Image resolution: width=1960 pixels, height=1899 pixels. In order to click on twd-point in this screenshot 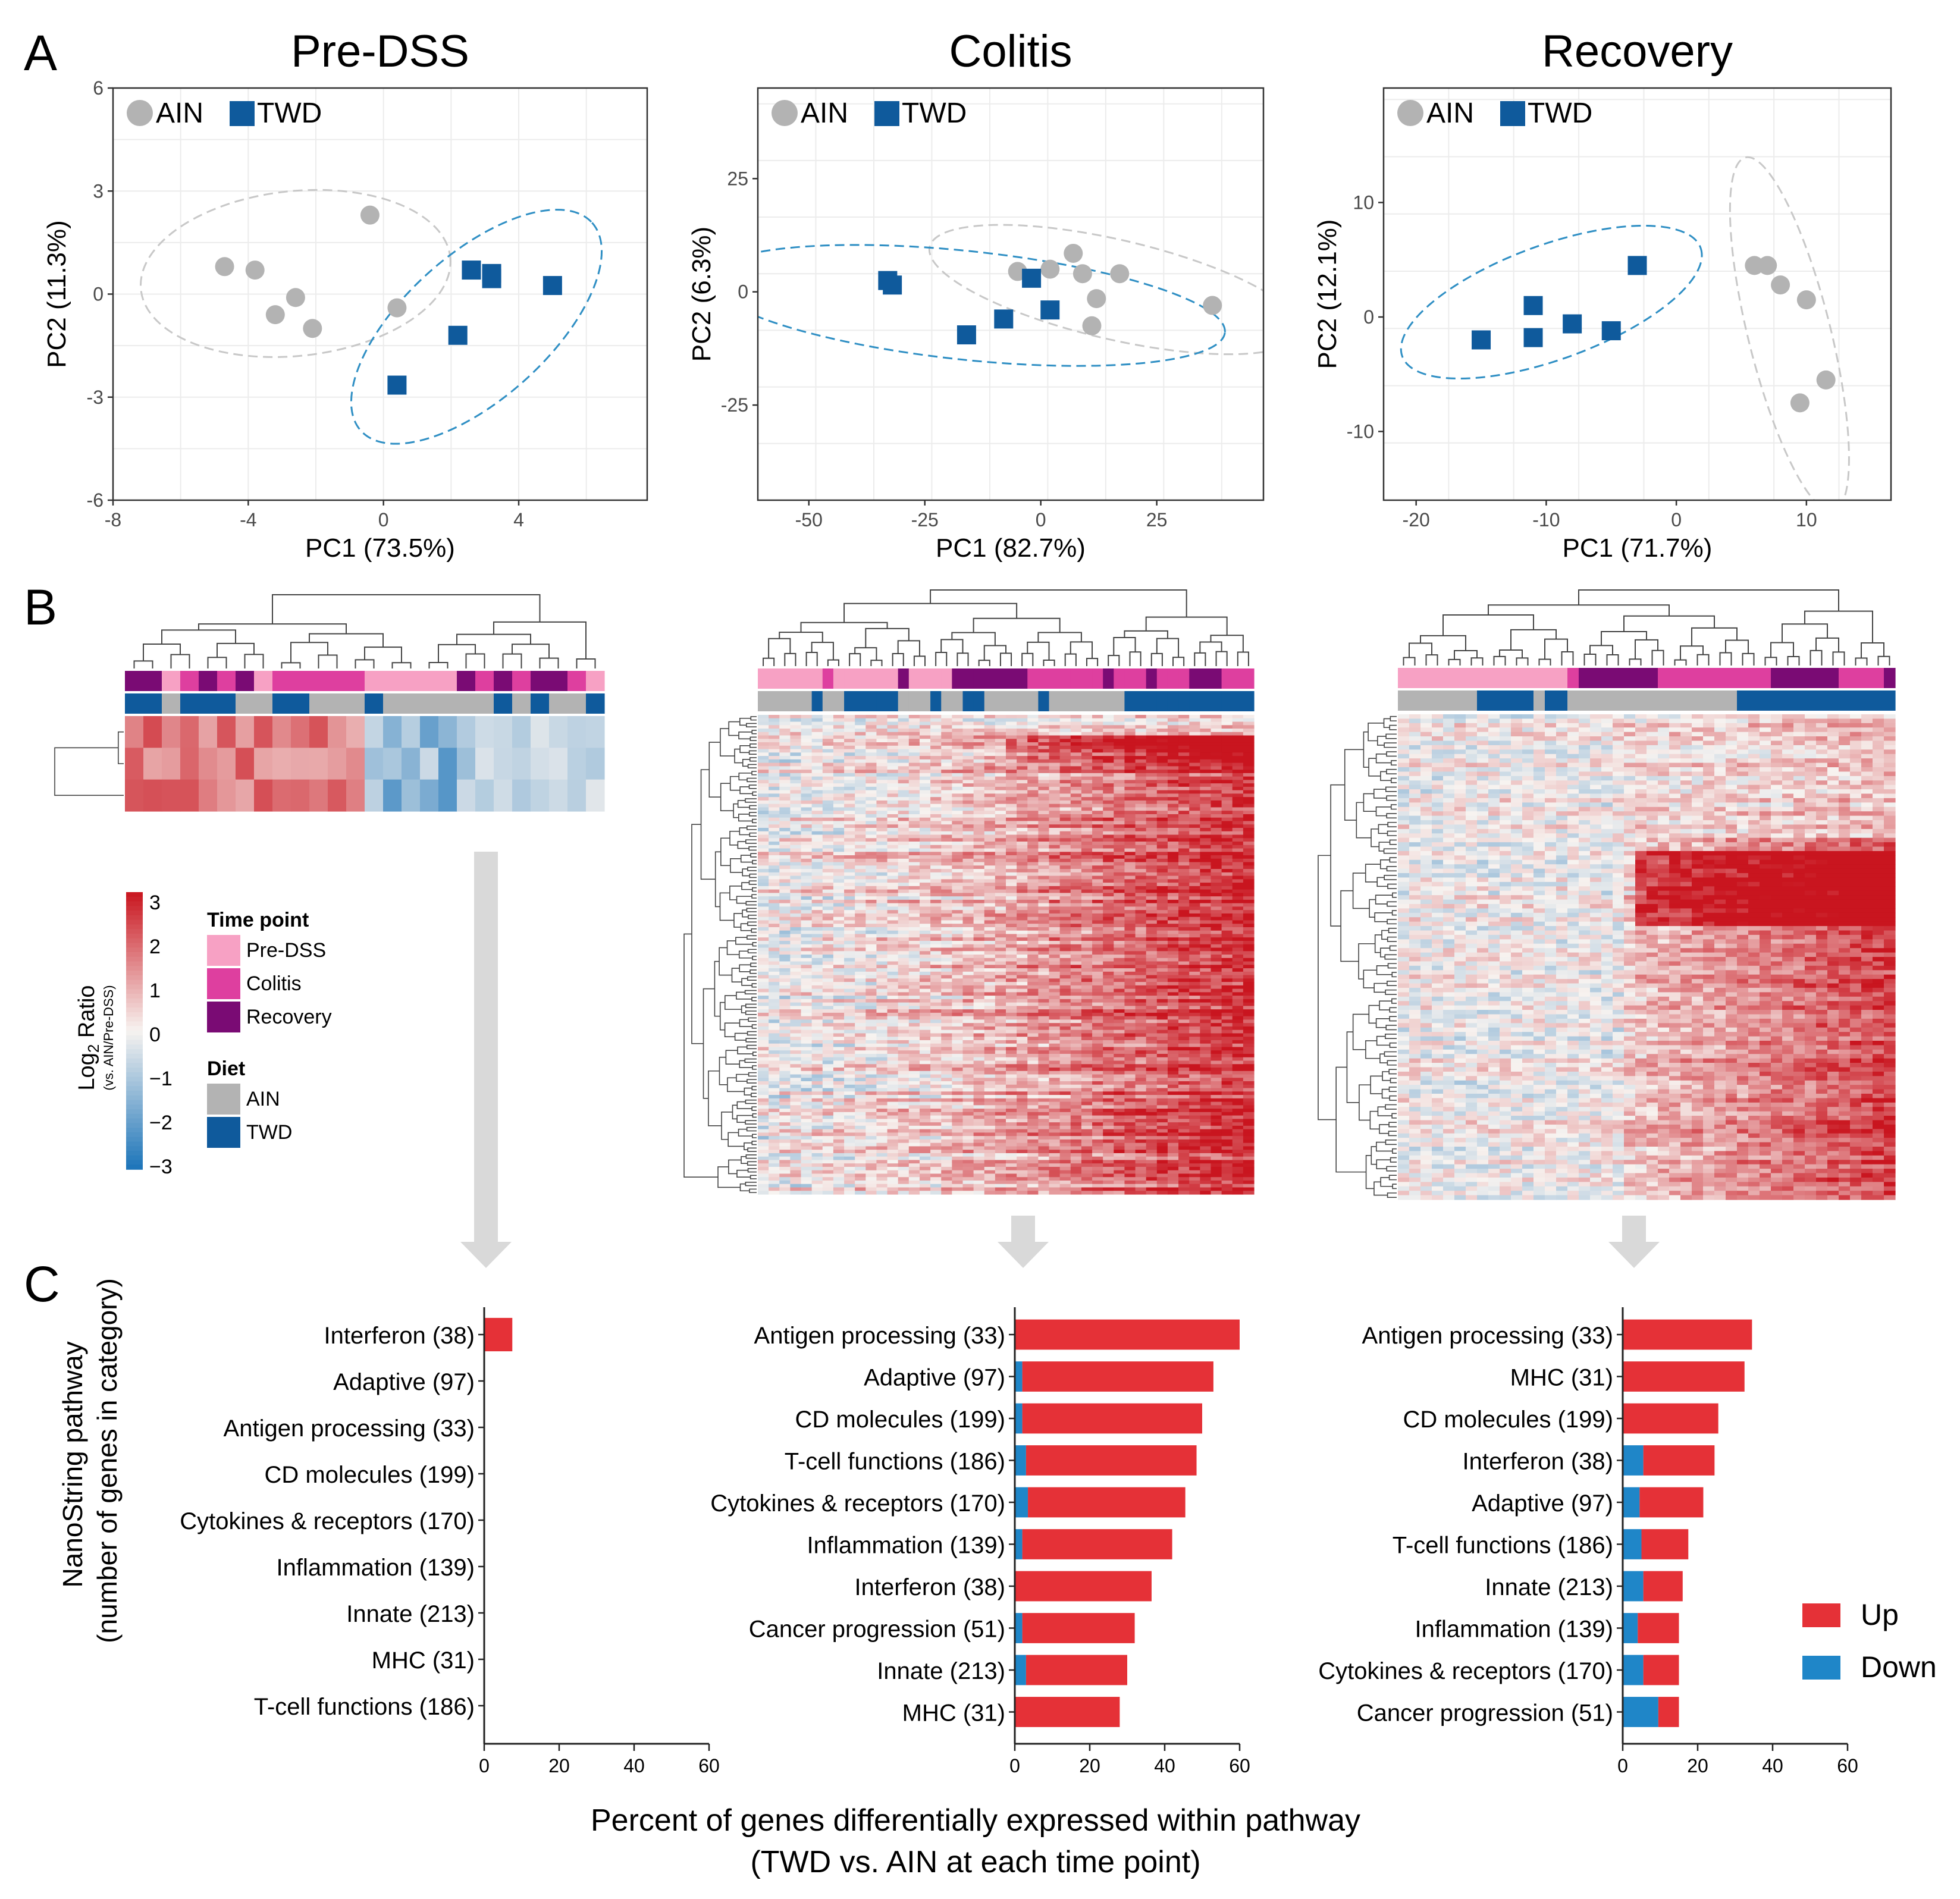, I will do `click(397, 385)`.